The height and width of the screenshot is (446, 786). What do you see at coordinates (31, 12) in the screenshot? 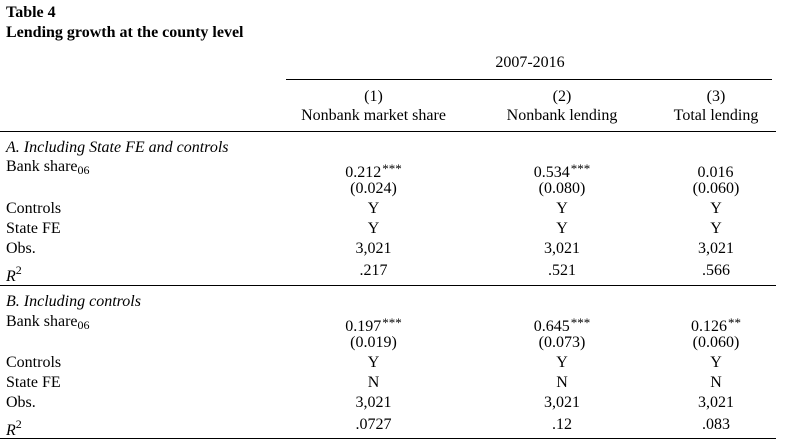
I see `table-number: Table 4` at bounding box center [31, 12].